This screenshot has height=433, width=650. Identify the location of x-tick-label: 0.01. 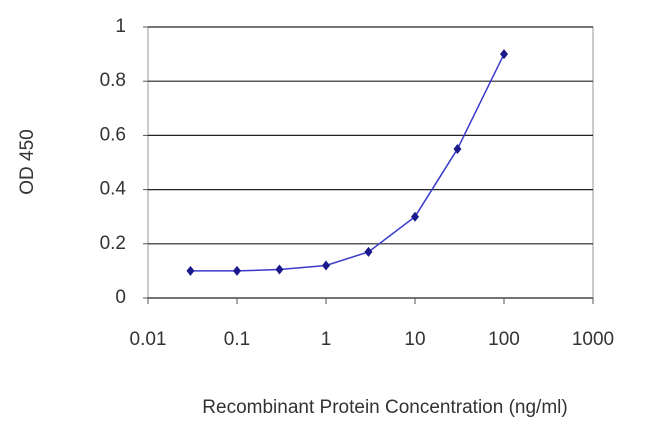
(148, 339).